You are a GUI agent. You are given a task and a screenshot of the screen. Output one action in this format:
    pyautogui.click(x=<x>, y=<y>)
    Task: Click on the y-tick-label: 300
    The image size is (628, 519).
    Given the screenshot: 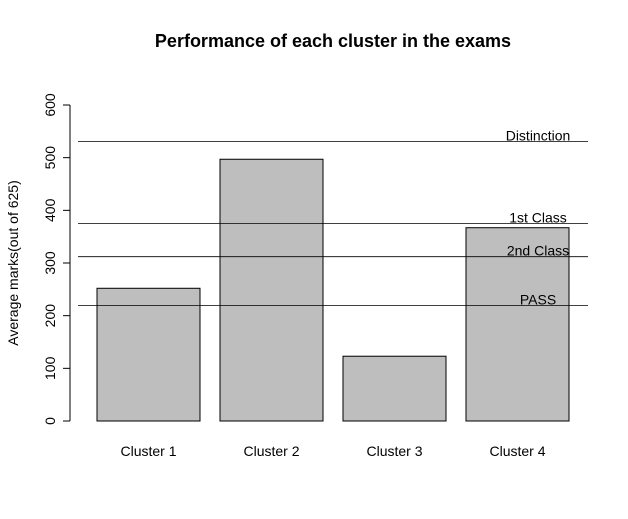 What is the action you would take?
    pyautogui.click(x=50, y=263)
    